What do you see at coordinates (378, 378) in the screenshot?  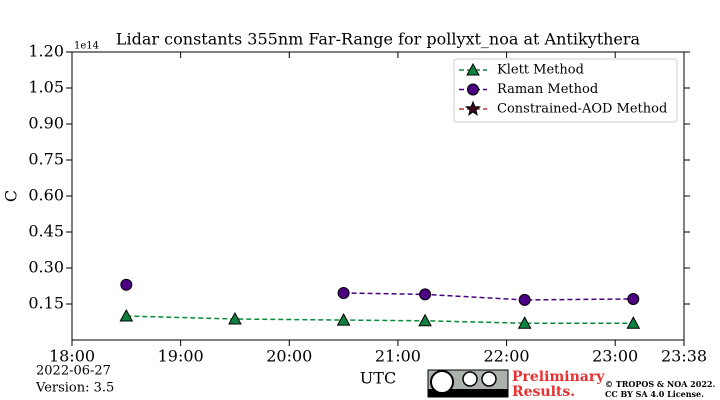 I see `x-axis-label: UTC` at bounding box center [378, 378].